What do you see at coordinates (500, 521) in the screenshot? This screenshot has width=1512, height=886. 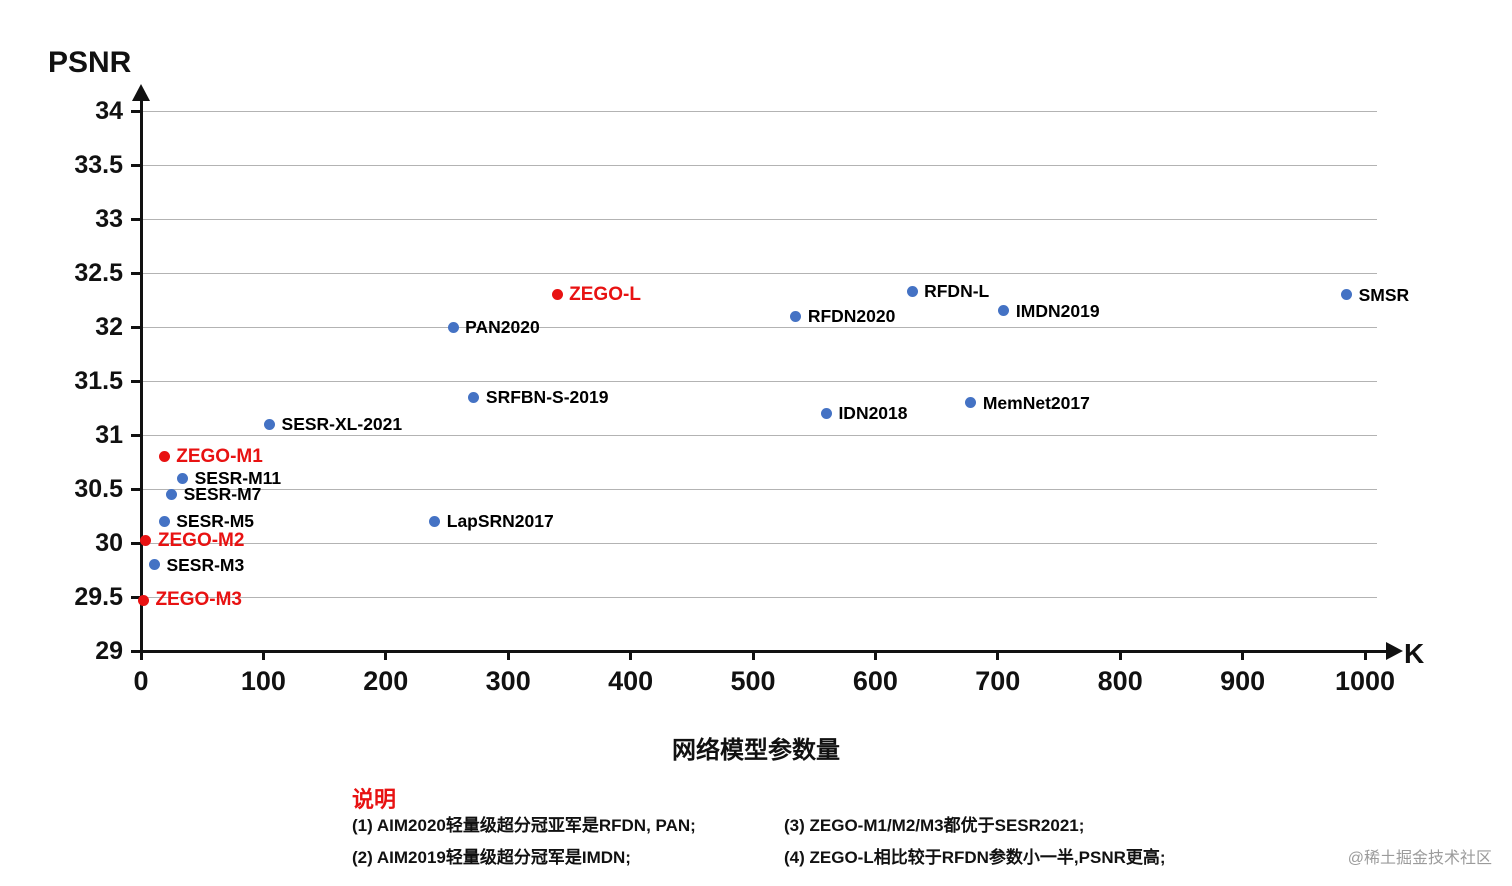 I see `data-point-label: LapSRN2017` at bounding box center [500, 521].